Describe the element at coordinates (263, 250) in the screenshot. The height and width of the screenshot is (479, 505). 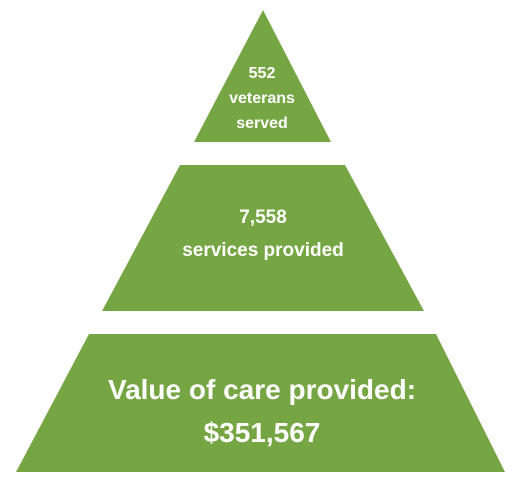
I see `tier-middle-label: services provided` at that location.